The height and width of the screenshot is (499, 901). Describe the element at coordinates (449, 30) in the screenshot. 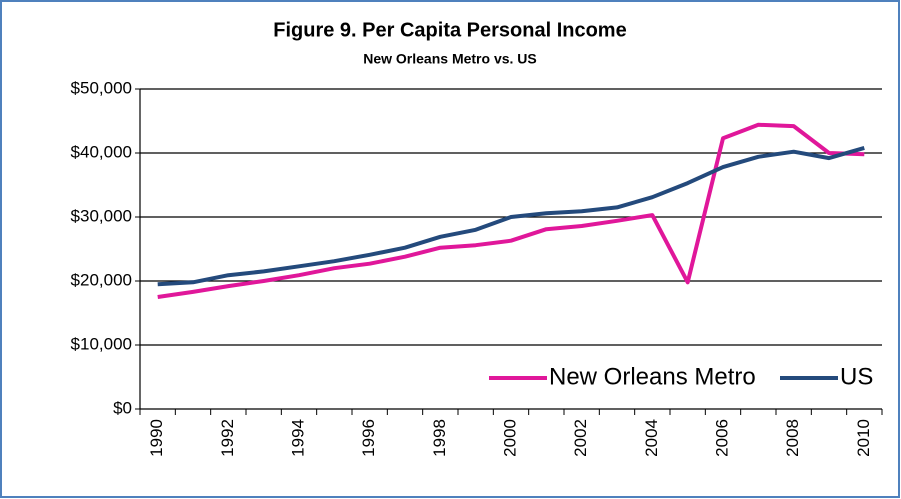

I see `chart-title: Figure 9. Per Capita Personal Income` at that location.